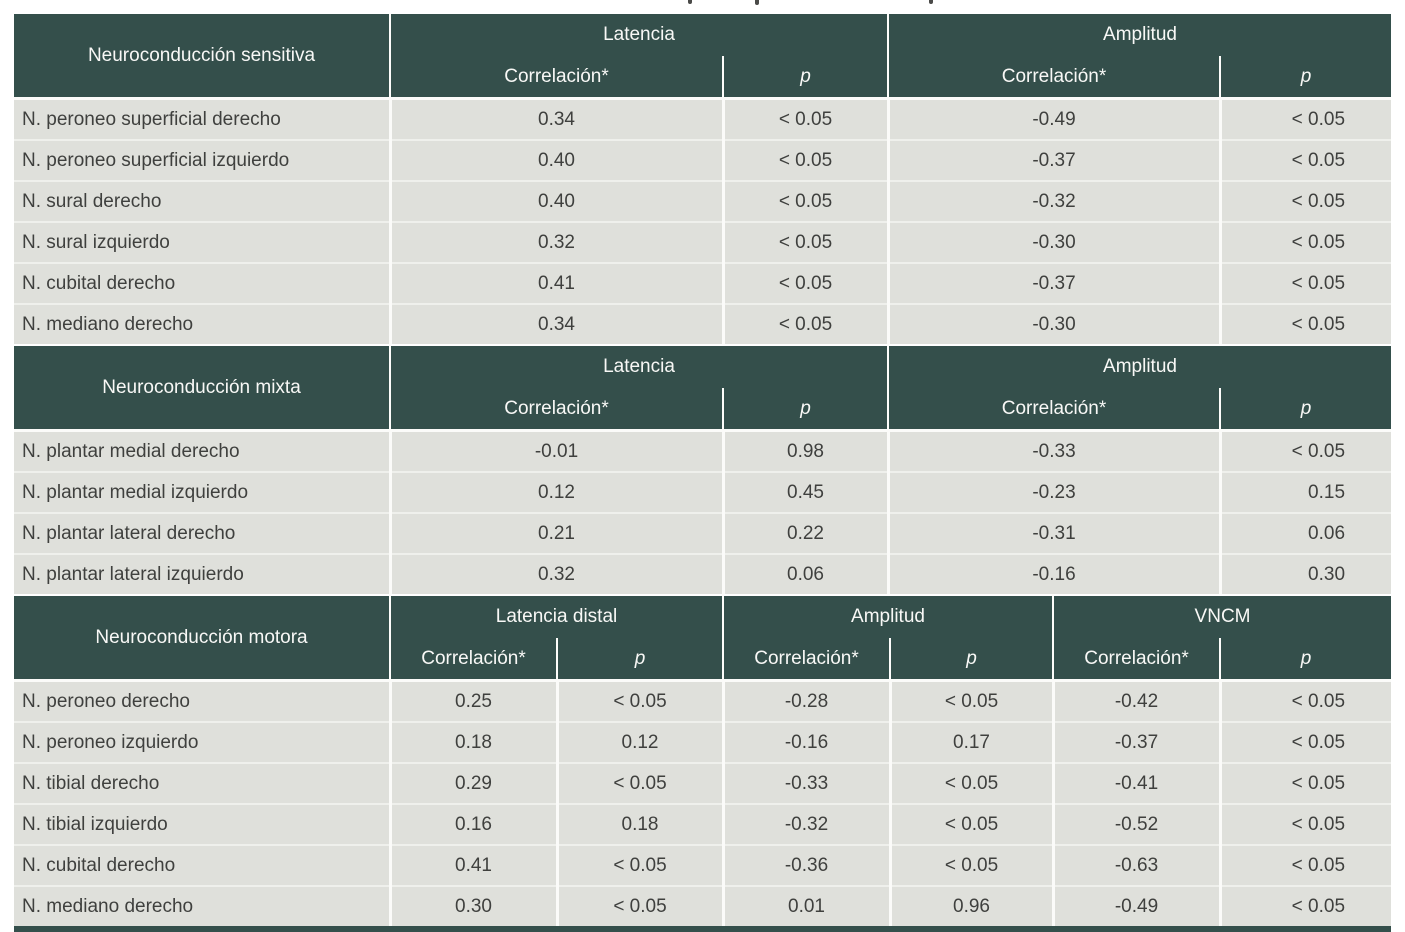 This screenshot has width=1405, height=932. What do you see at coordinates (202, 388) in the screenshot?
I see `section-title: Neuroconducción mixta` at bounding box center [202, 388].